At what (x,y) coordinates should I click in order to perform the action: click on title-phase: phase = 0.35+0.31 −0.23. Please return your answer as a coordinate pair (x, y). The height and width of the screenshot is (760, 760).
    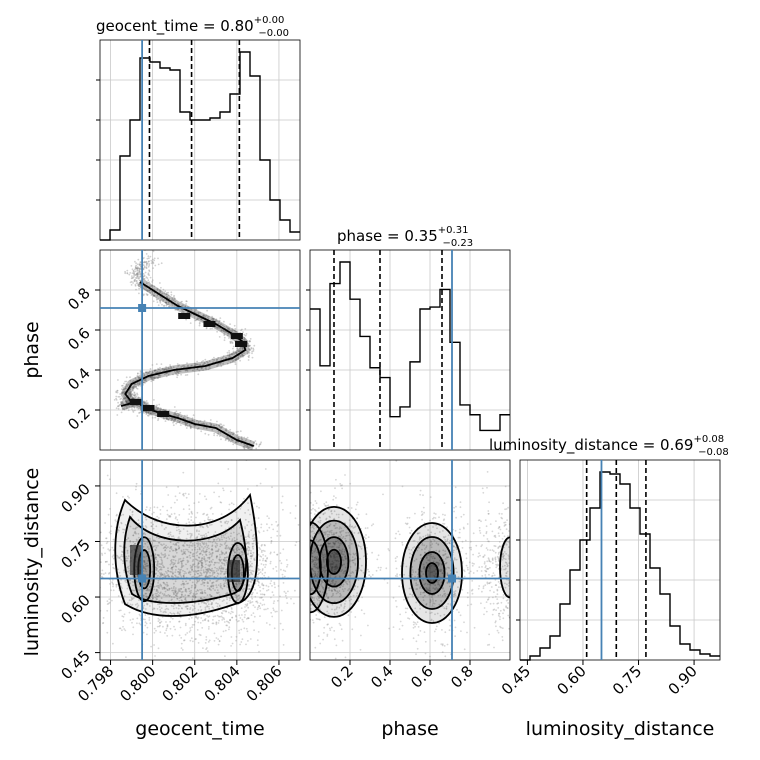
    Looking at the image, I should click on (405, 237).